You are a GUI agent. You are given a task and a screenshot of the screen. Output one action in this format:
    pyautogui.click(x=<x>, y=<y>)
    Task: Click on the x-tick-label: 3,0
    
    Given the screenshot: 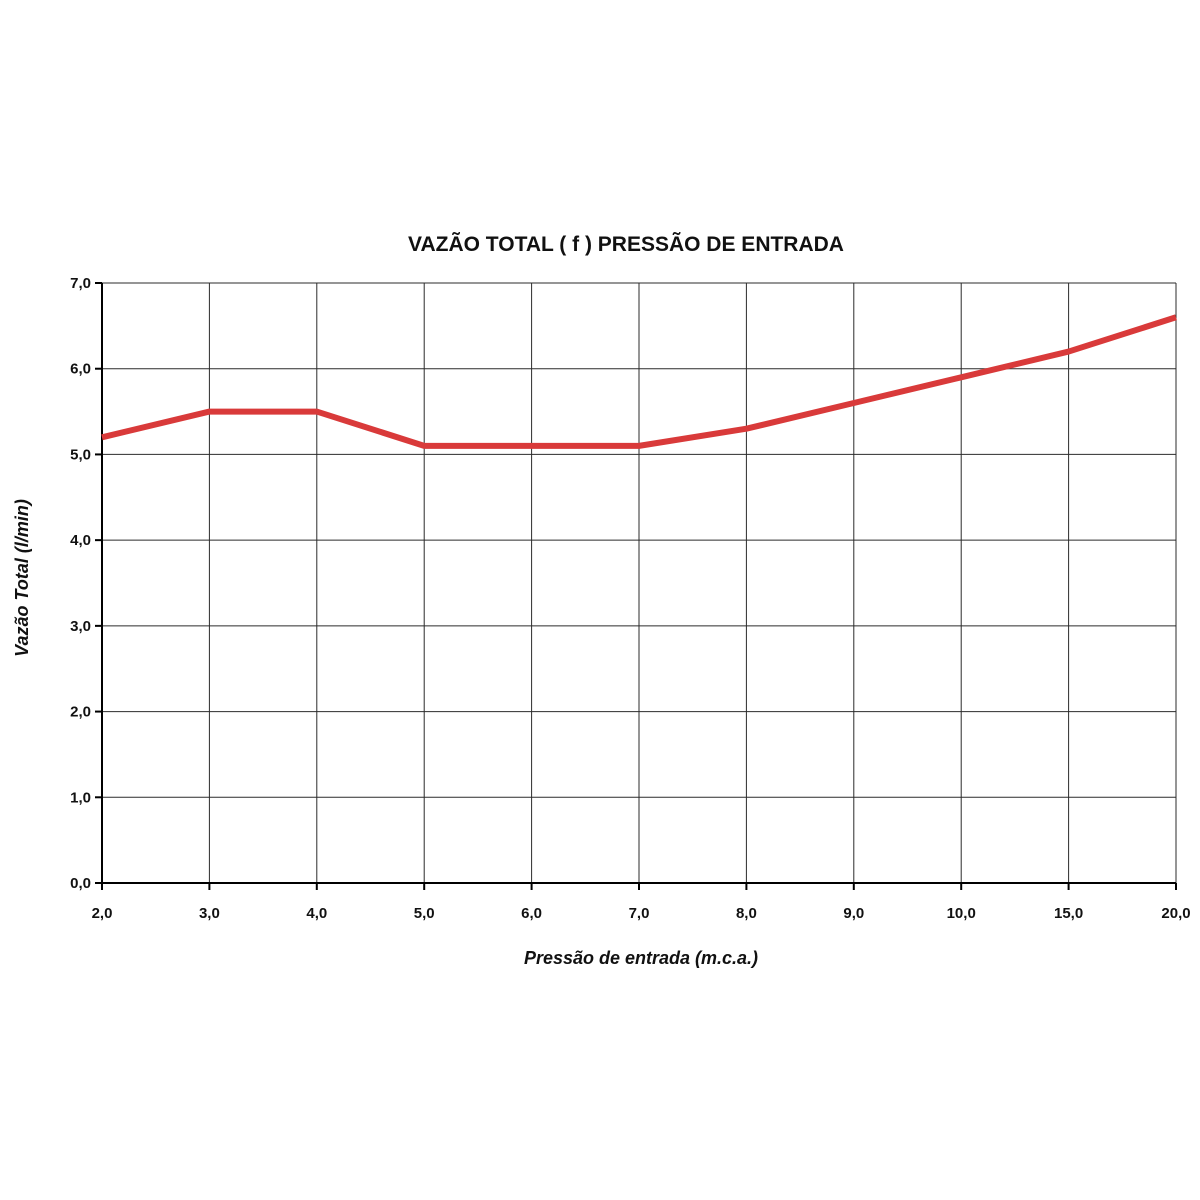 What is the action you would take?
    pyautogui.click(x=209, y=913)
    